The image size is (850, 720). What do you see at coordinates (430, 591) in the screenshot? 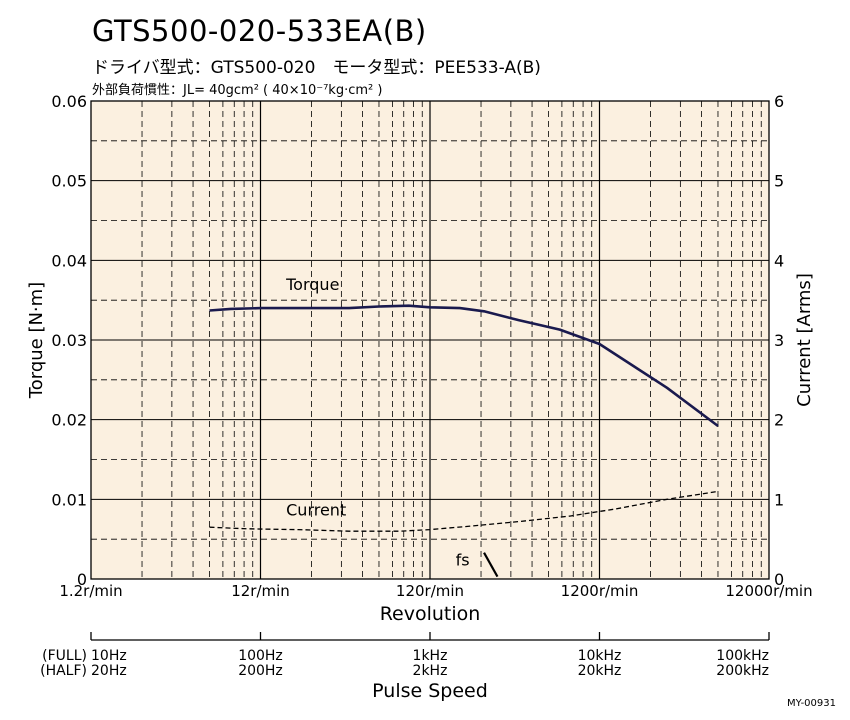
I see `x-tick-label: 120r/min` at bounding box center [430, 591].